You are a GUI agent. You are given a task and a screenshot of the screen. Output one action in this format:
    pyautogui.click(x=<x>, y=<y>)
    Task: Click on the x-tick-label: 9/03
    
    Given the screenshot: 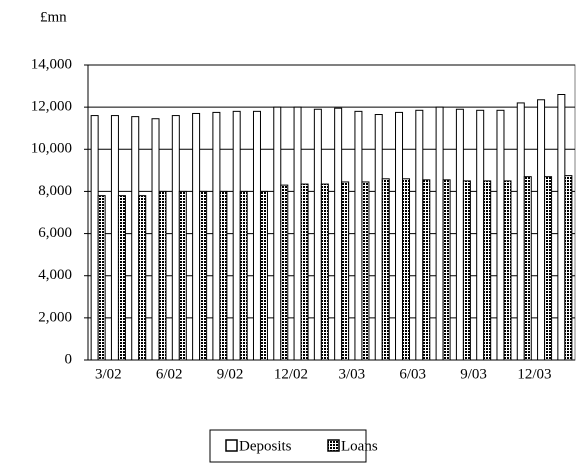 What is the action you would take?
    pyautogui.click(x=473, y=374)
    